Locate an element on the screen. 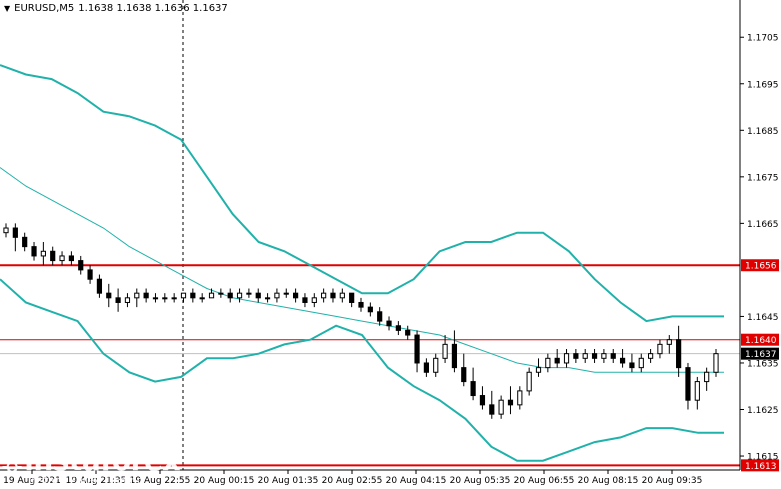 The height and width of the screenshot is (489, 781). price-tags: 1.1656 1.1640 1.1613 1.1637 is located at coordinates (760, 365).